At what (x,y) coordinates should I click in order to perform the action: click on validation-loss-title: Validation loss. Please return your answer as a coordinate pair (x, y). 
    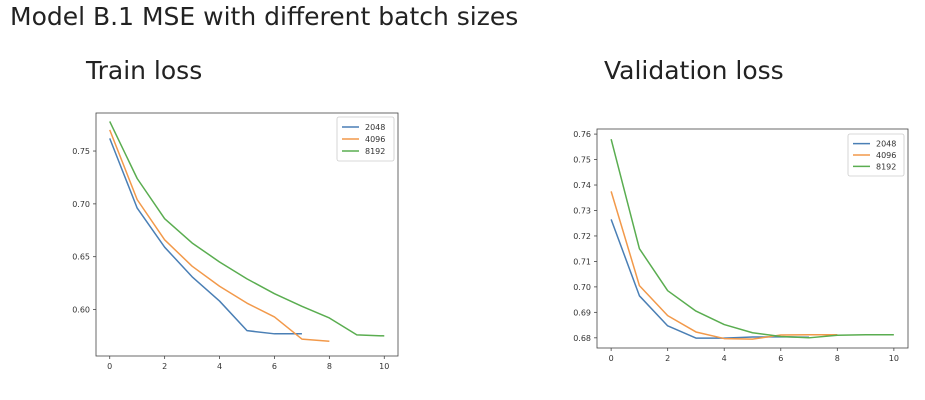
    Looking at the image, I should click on (694, 70).